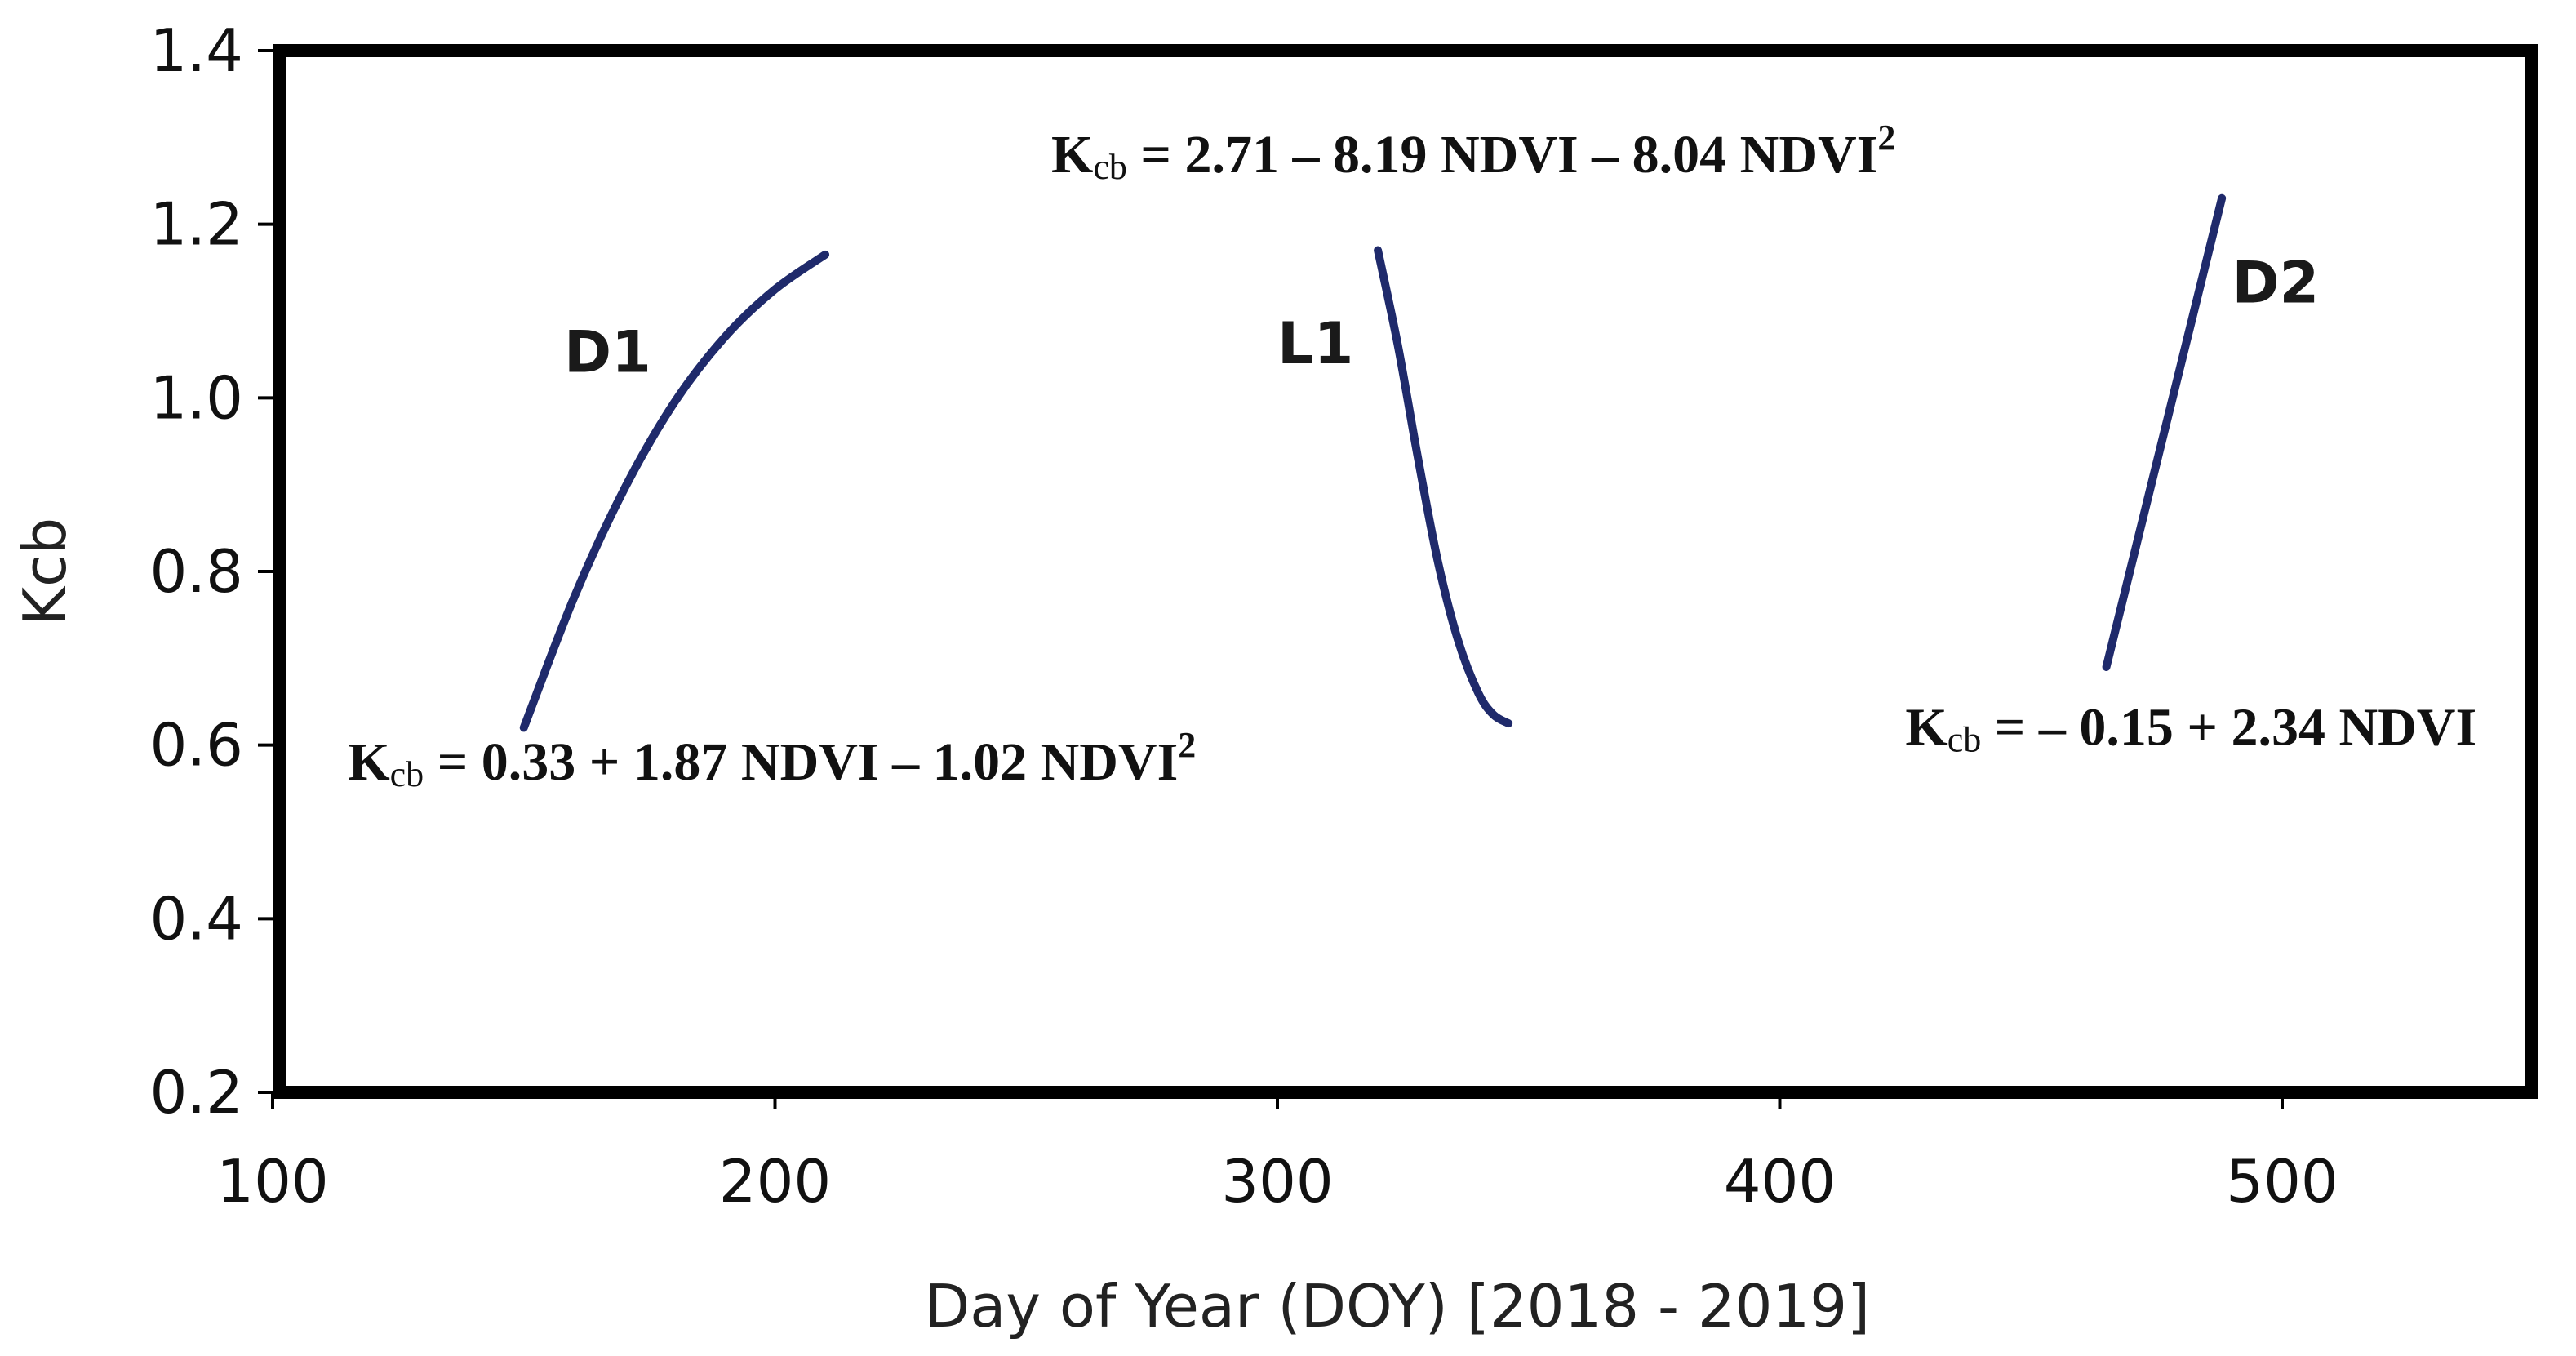 The image size is (2576, 1356). Describe the element at coordinates (1443, 487) in the screenshot. I see `series-line-l1` at that location.